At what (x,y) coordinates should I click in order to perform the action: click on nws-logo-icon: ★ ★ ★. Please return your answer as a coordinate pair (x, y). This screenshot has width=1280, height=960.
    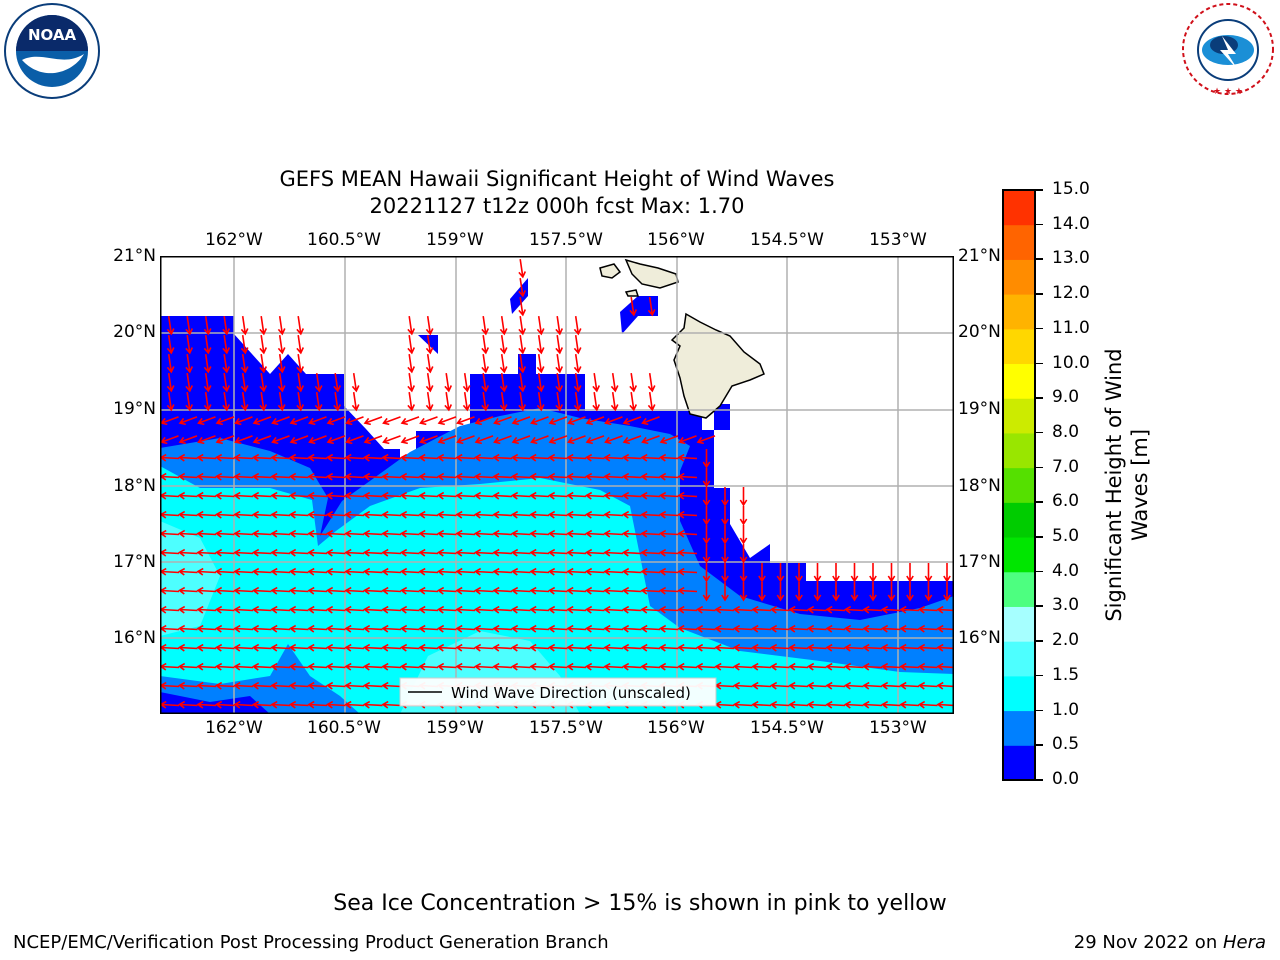
    Looking at the image, I should click on (1228, 50).